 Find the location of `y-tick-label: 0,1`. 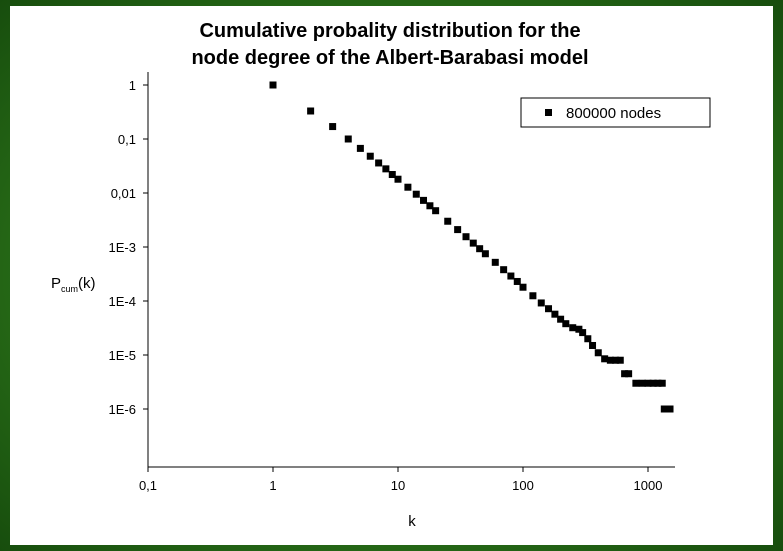

y-tick-label: 0,1 is located at coordinates (127, 139).